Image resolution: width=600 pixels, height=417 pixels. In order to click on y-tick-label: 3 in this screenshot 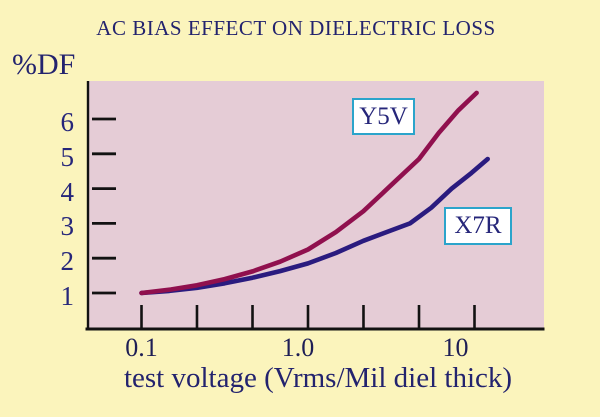, I will do `click(67, 226)`.